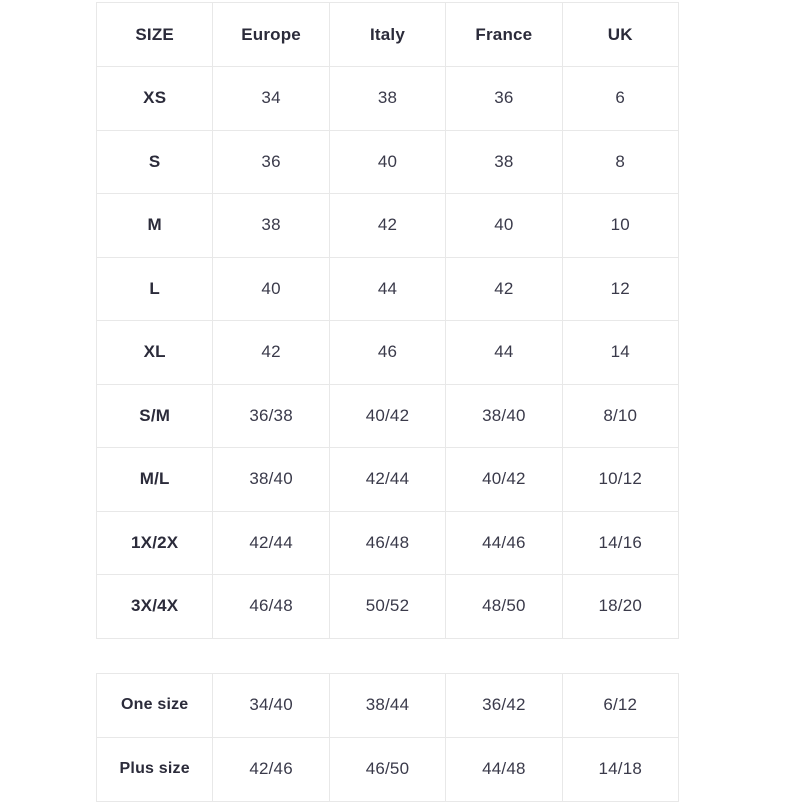 The height and width of the screenshot is (802, 800). I want to click on table-row: 3X/4X 46/48 50/52 48/50 18/20, so click(387, 606).